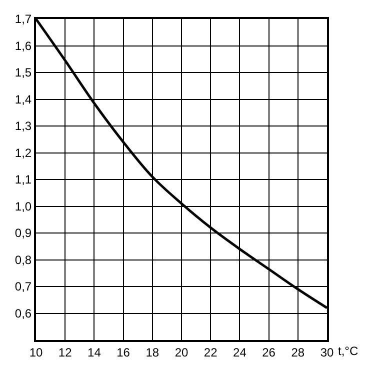 The height and width of the screenshot is (371, 377). Describe the element at coordinates (298, 352) in the screenshot. I see `x-tick-label: 28` at that location.